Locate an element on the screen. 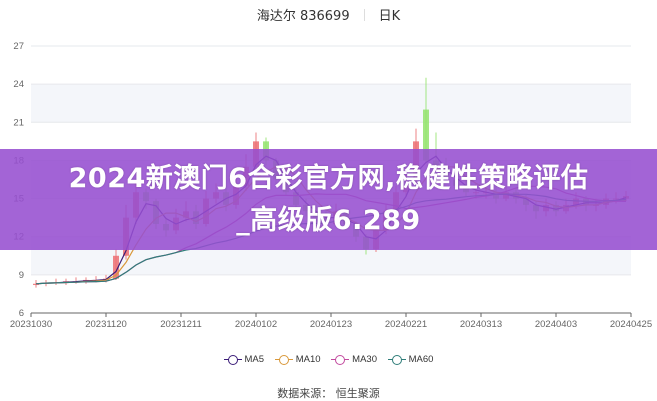  x-tick-label: 20240313 is located at coordinates (481, 324).